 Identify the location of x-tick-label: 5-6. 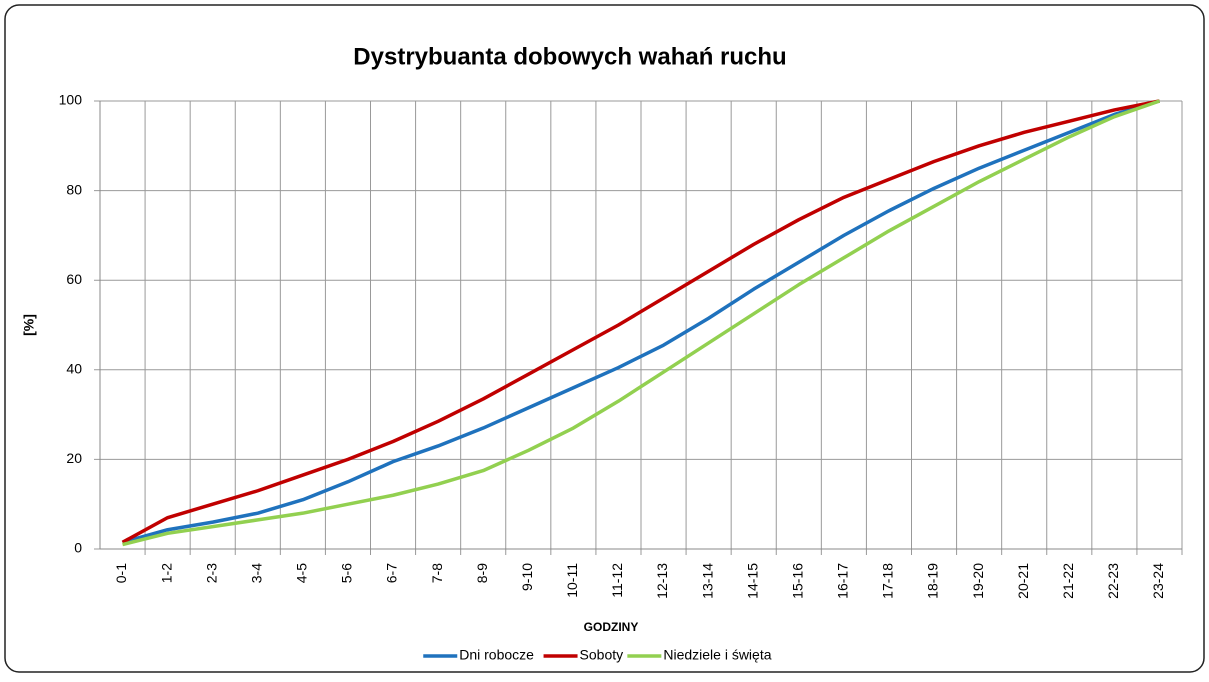
(347, 573).